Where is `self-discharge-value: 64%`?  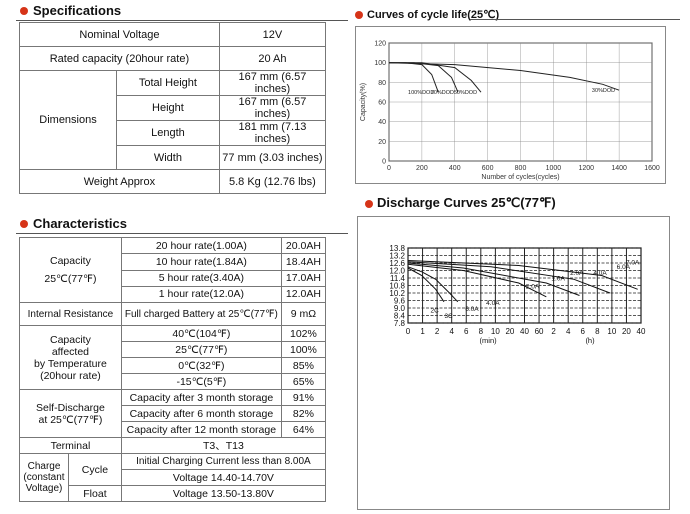
self-discharge-value: 64% is located at coordinates (303, 429).